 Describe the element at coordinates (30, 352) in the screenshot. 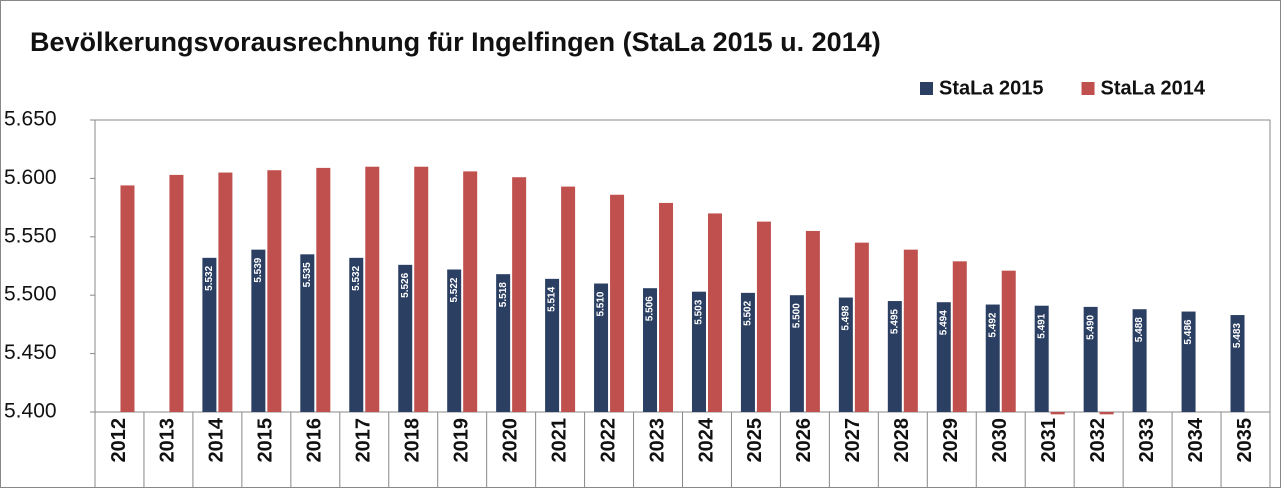

I see `y-tick-label: 5.450` at that location.